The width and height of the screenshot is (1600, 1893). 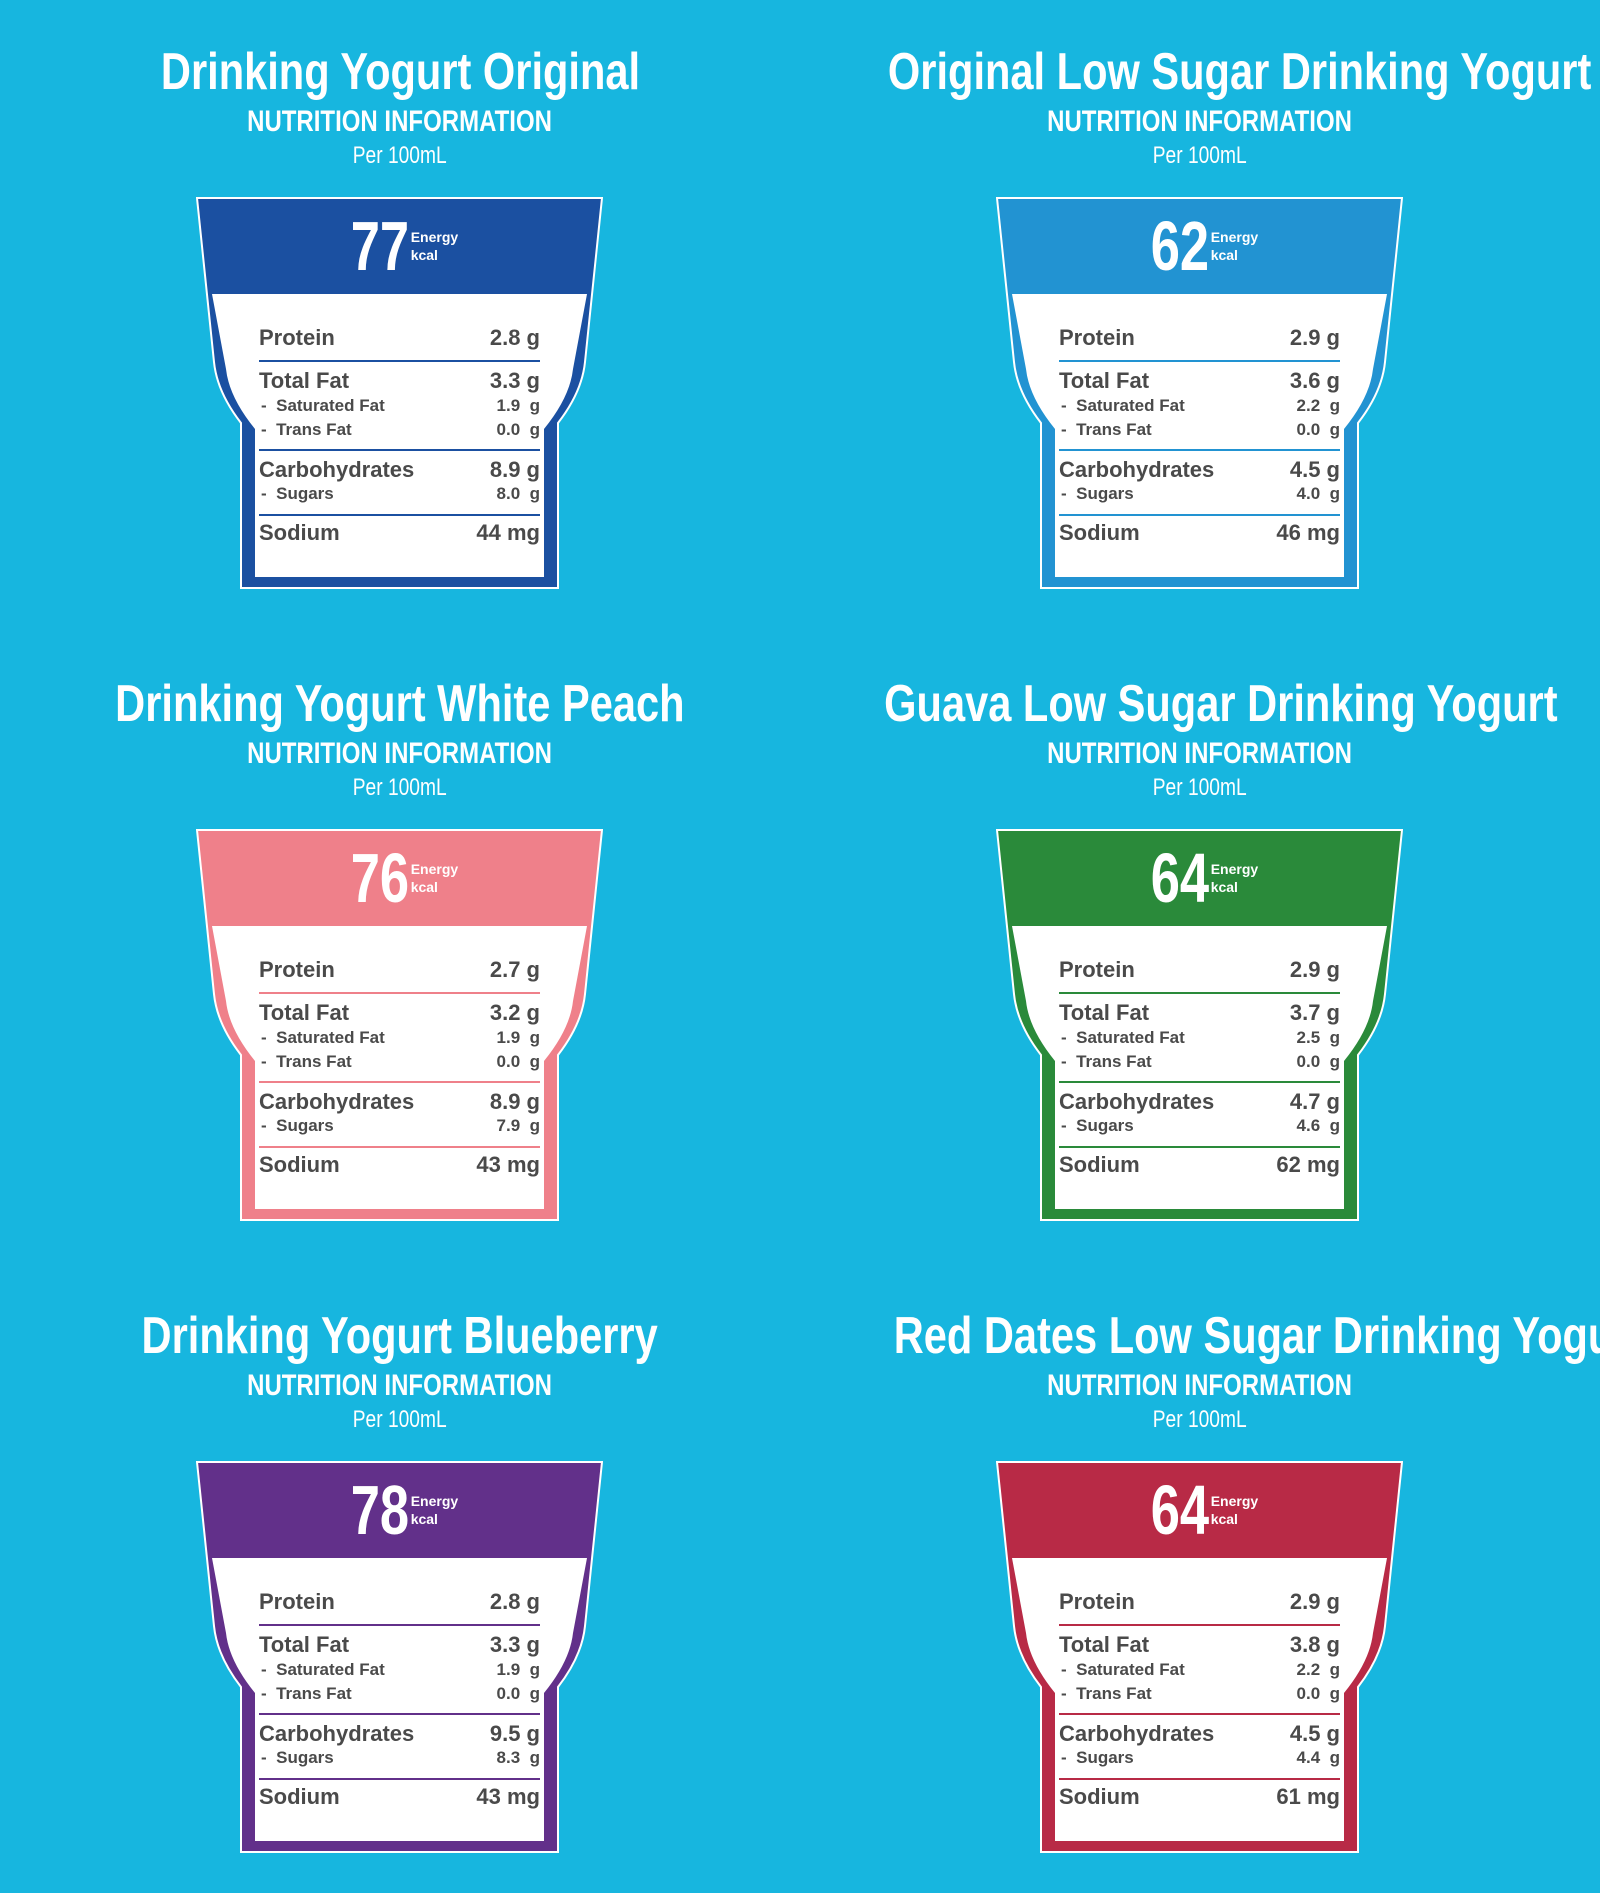 What do you see at coordinates (514, 1733) in the screenshot?
I see `nutrient-value: 9.5 g` at bounding box center [514, 1733].